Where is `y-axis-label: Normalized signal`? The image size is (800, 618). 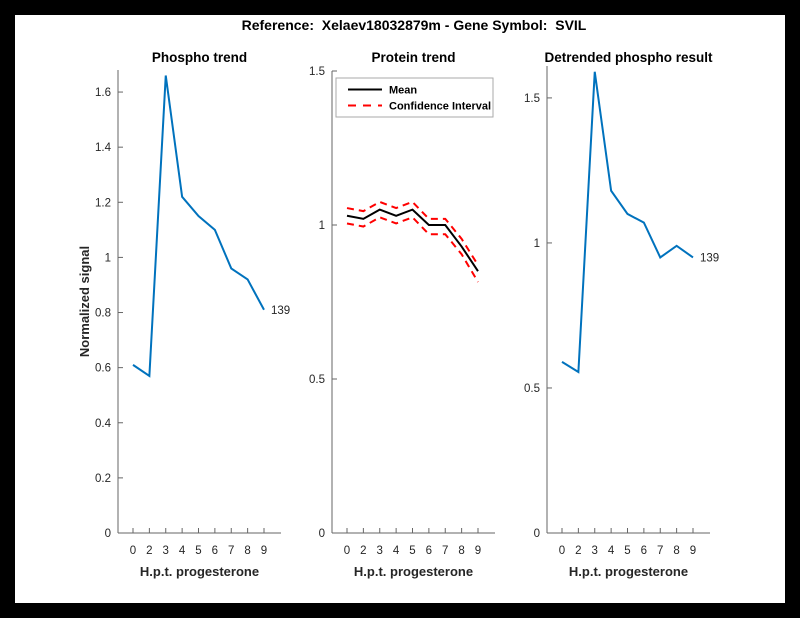 y-axis-label: Normalized signal is located at coordinates (84, 301).